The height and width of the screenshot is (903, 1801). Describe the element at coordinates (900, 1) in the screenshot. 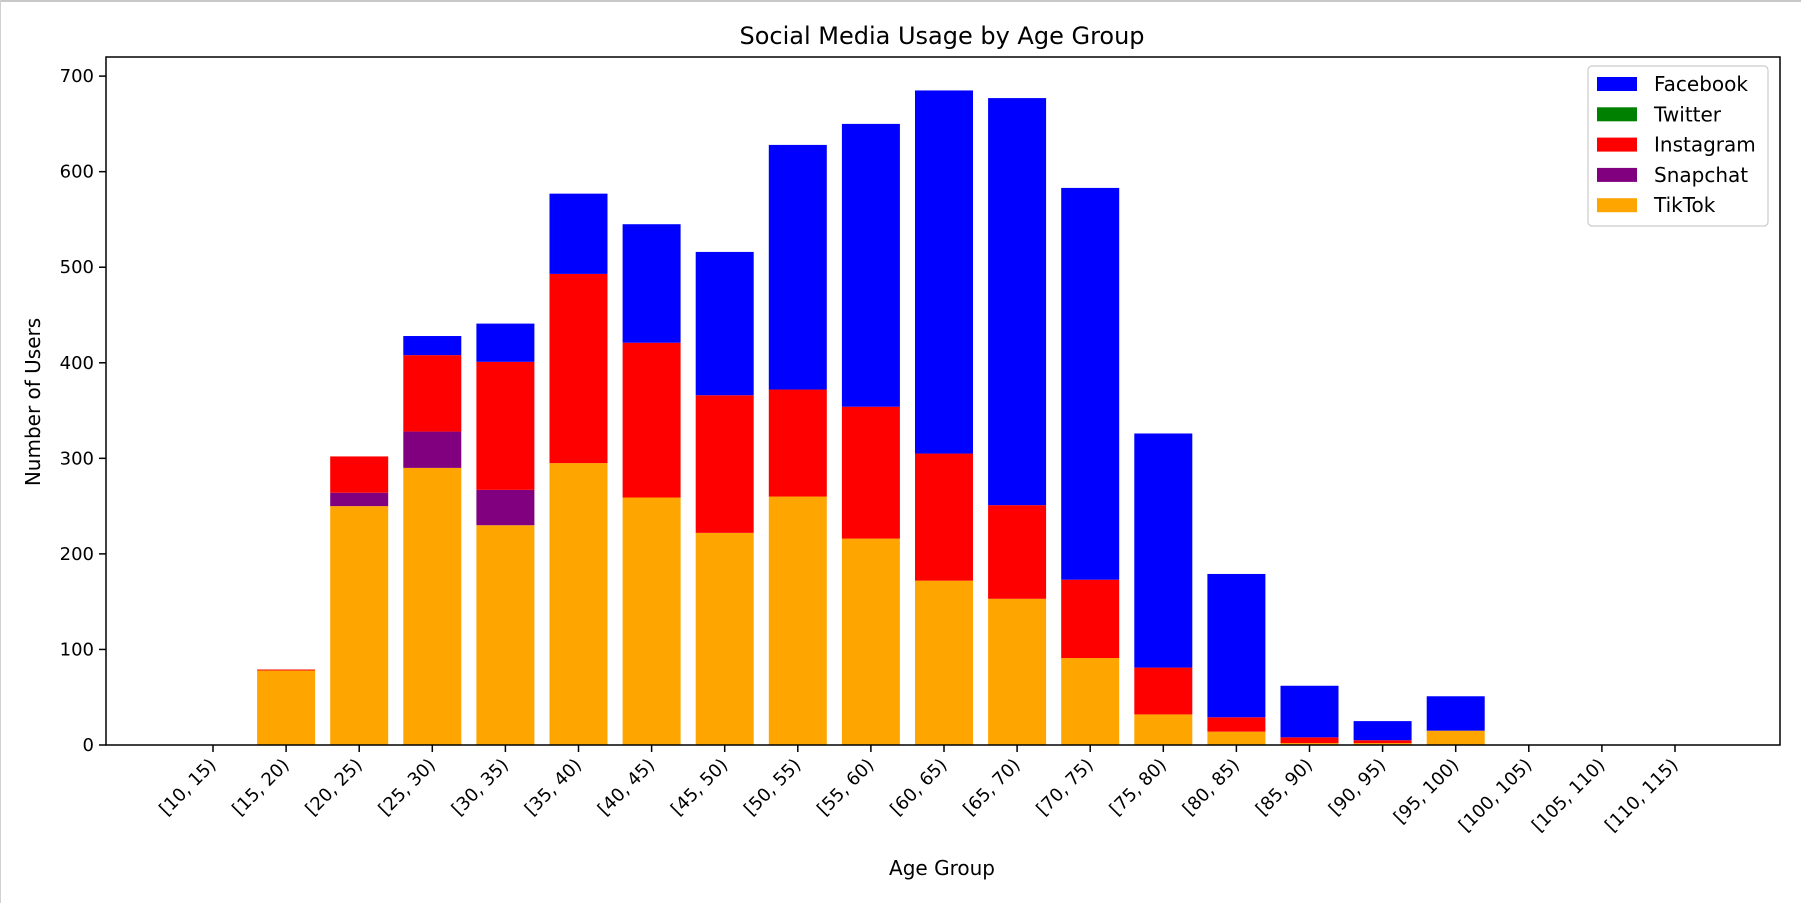

I see `window-top-border` at that location.